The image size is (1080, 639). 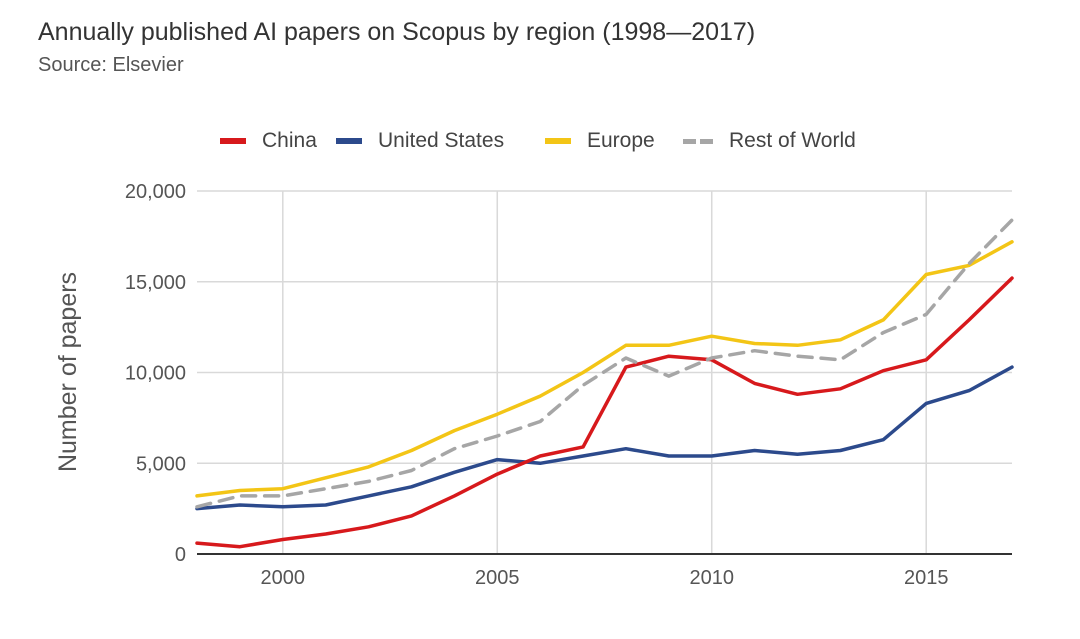 What do you see at coordinates (926, 578) in the screenshot?
I see `x-tick-label: 2015` at bounding box center [926, 578].